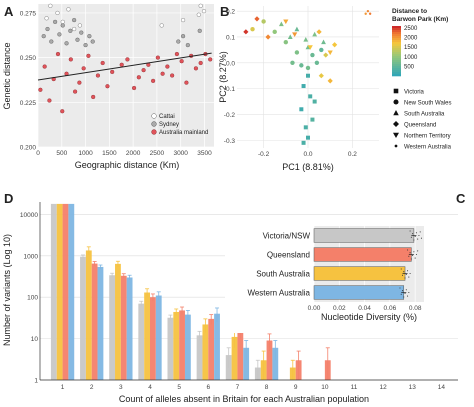  What do you see at coordinates (409, 11) in the screenshot?
I see `panel-b-colorbar-title-line1: Distance to` at bounding box center [409, 11].